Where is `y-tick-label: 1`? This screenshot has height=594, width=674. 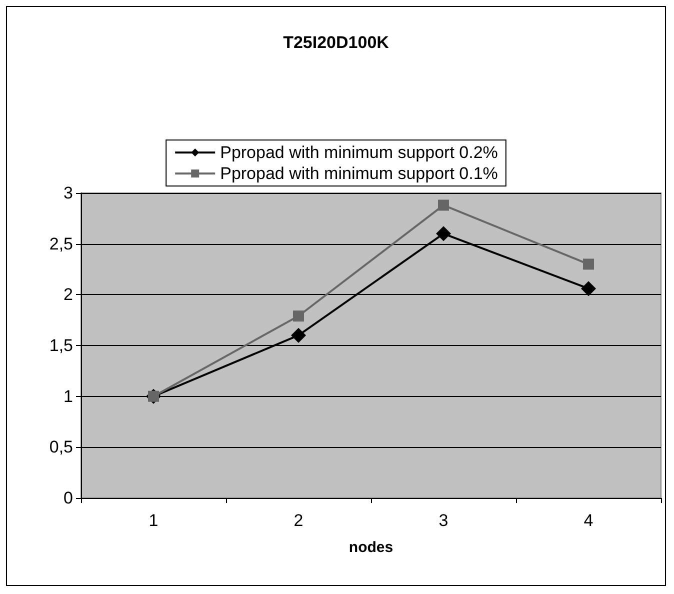 y-tick-label: 1 is located at coordinates (68, 396).